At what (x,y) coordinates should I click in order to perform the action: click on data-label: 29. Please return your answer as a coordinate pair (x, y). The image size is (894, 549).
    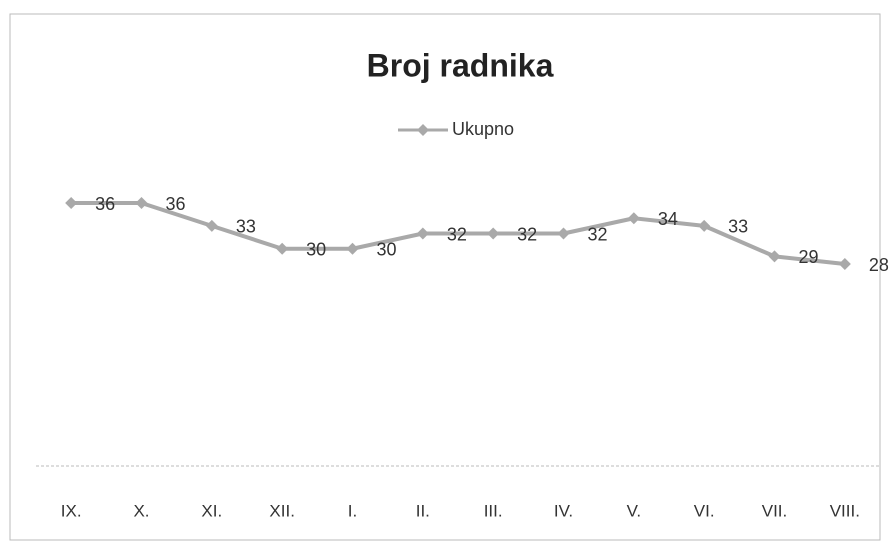
    Looking at the image, I should click on (809, 257).